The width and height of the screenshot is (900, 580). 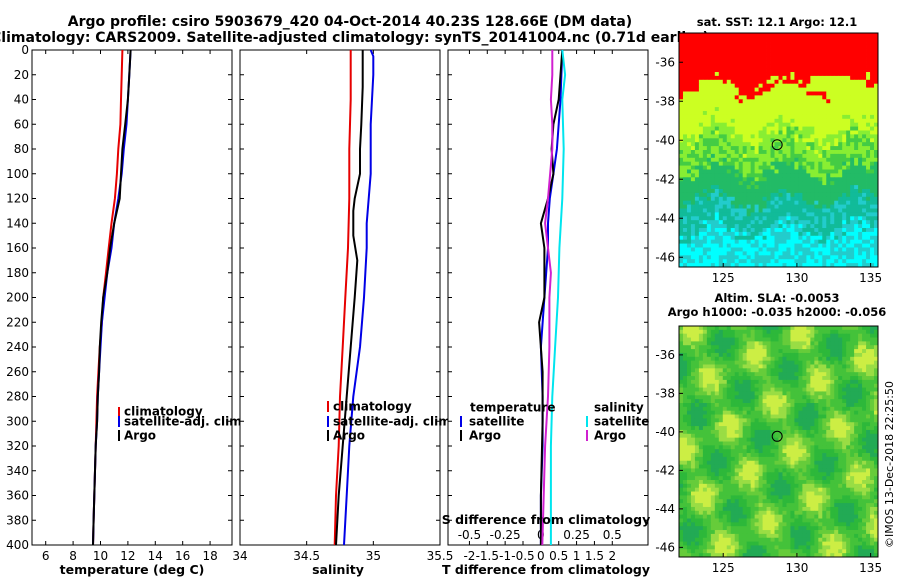 I want to click on legend-argo: Argo, so click(x=349, y=436).